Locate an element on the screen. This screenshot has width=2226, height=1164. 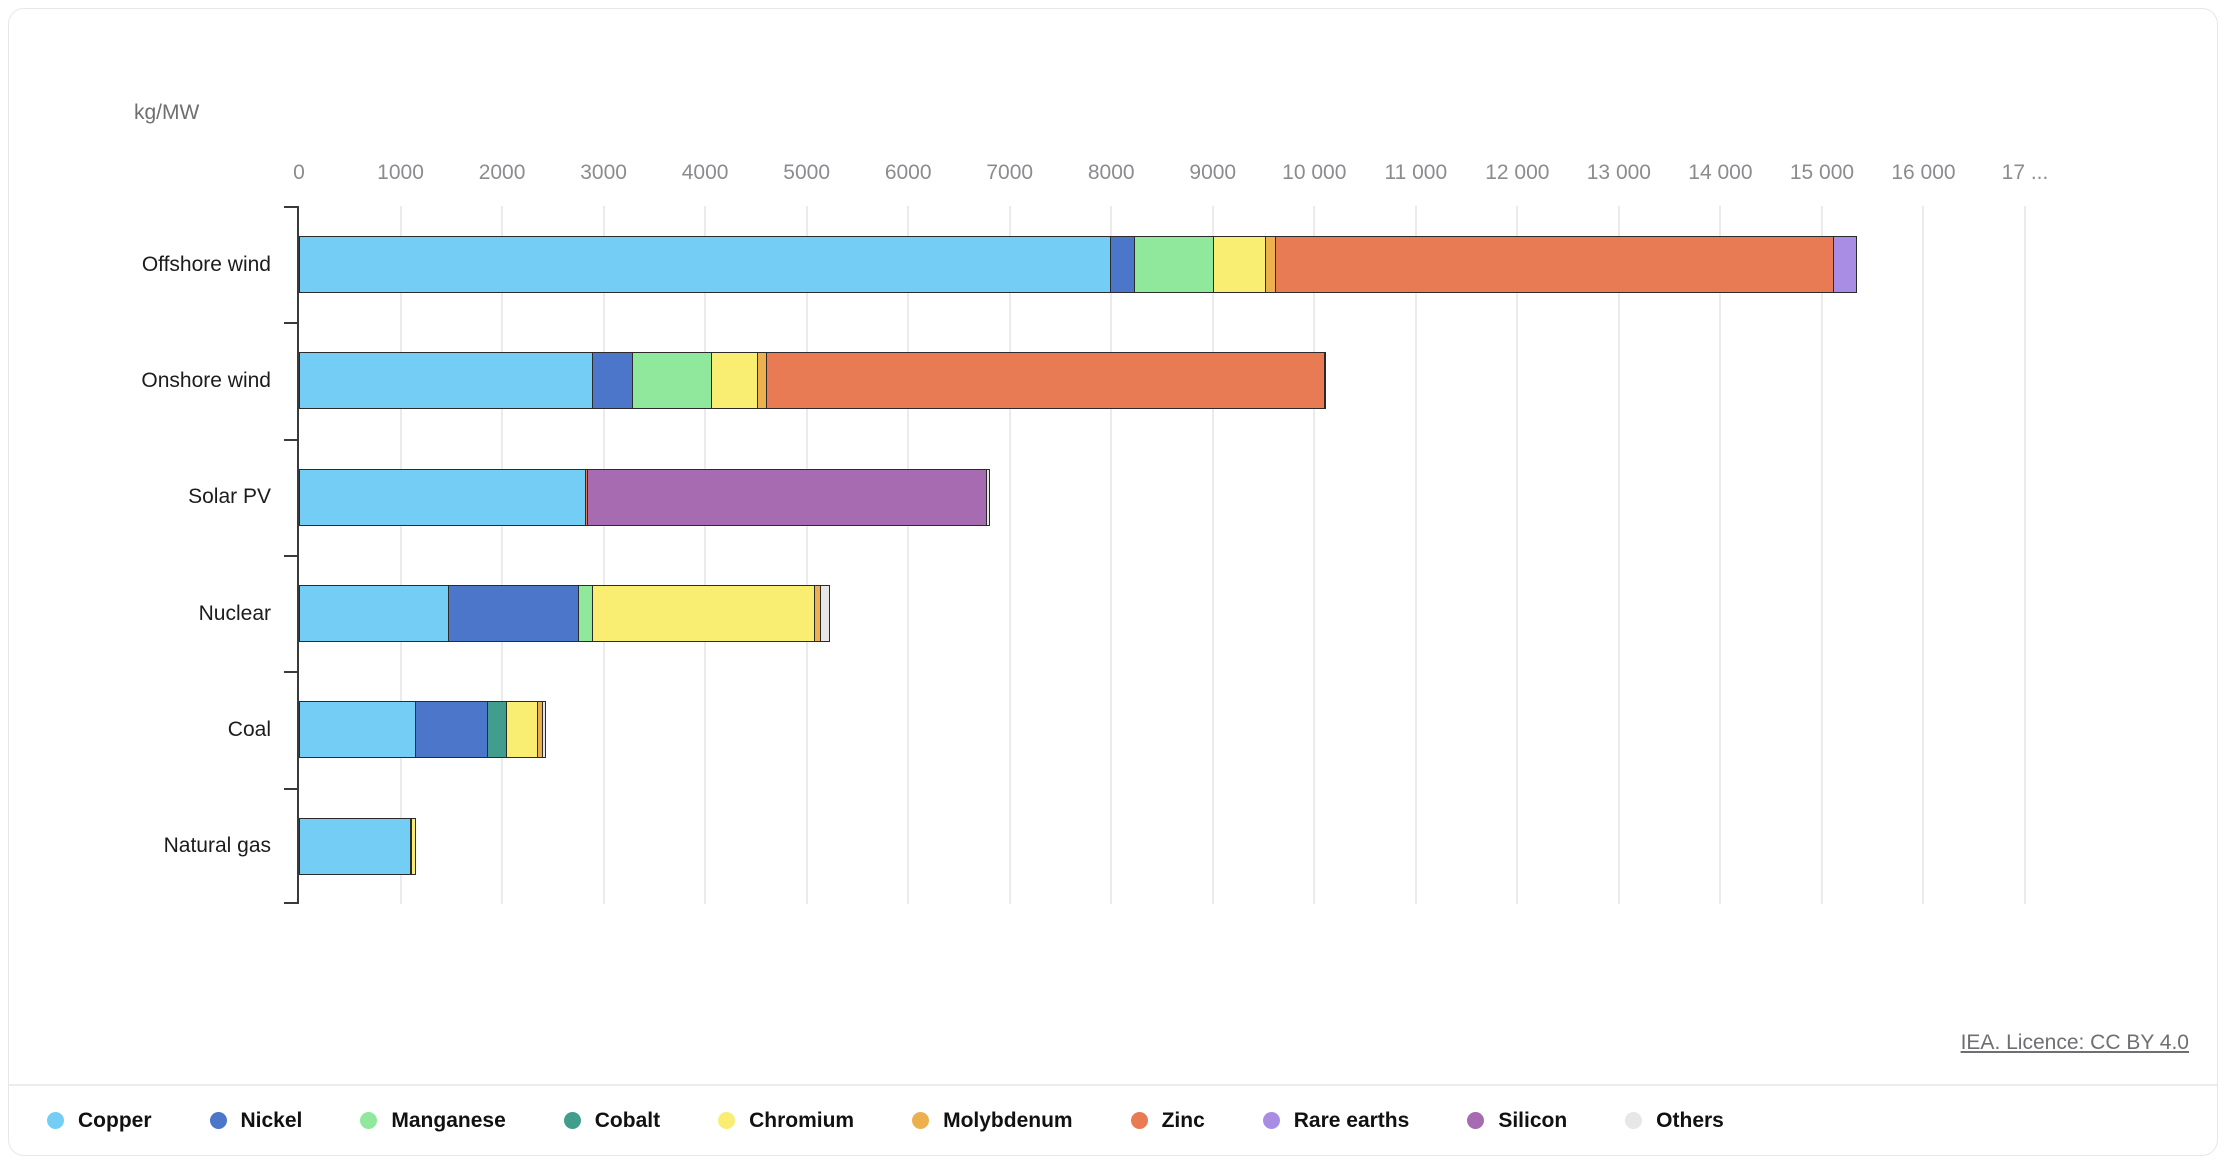
x-axis-tick-label: 9000 is located at coordinates (1213, 172).